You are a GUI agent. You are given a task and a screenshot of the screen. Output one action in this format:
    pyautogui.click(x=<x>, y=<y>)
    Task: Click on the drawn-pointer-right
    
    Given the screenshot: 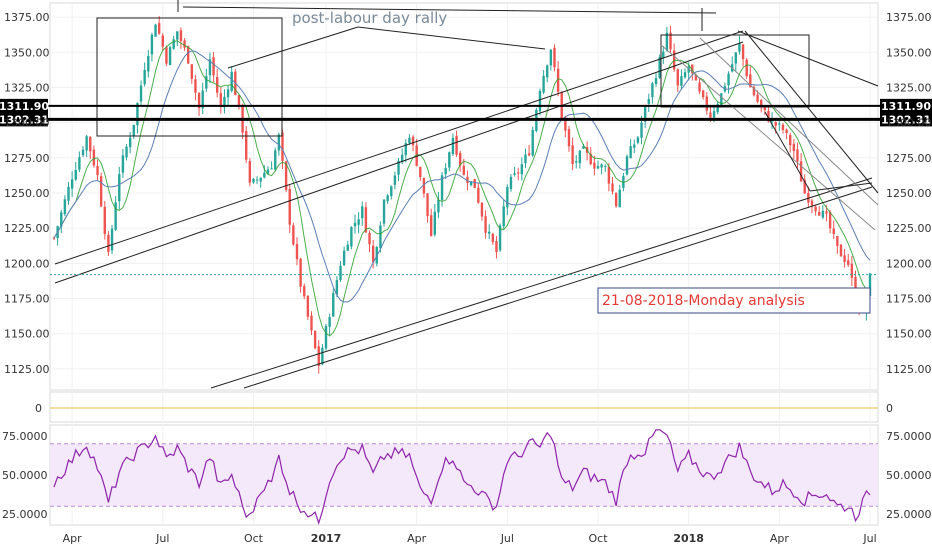 What is the action you would take?
    pyautogui.click(x=451, y=38)
    